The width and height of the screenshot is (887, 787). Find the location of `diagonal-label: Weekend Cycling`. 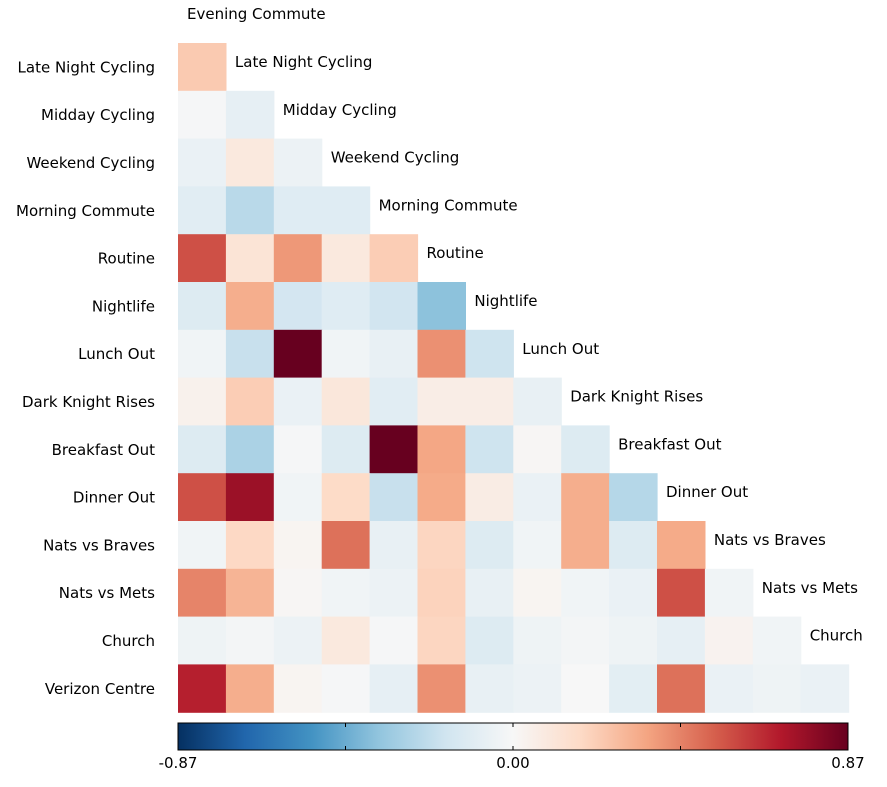

diagonal-label: Weekend Cycling is located at coordinates (395, 158).